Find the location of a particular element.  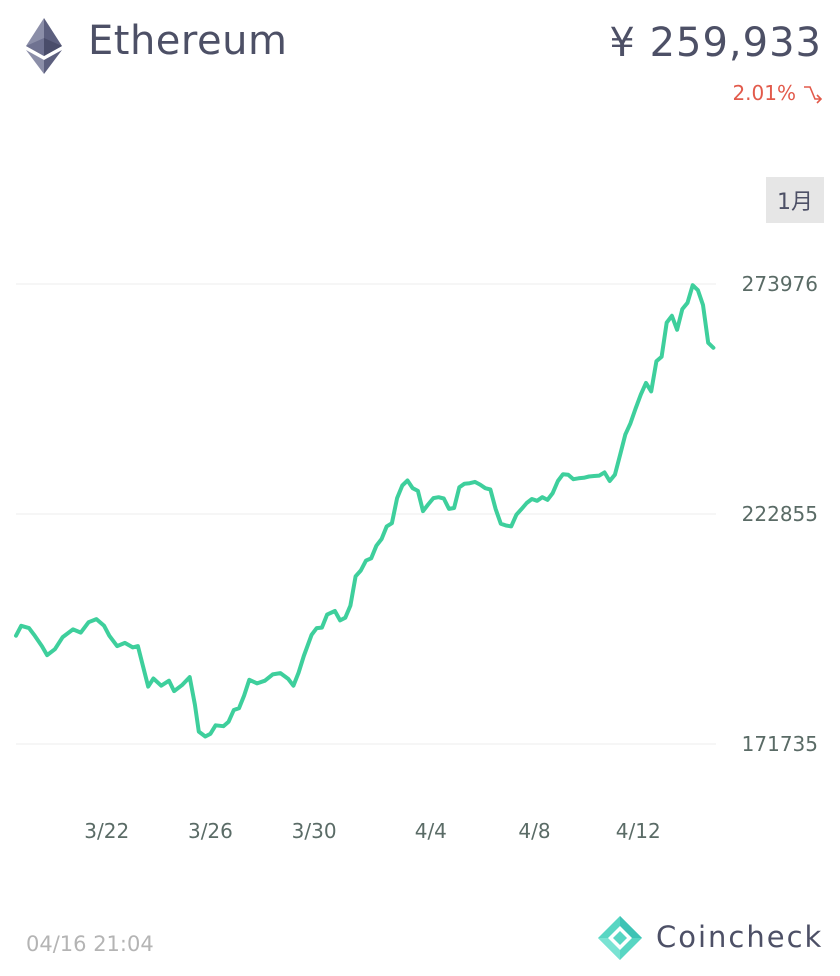

x-tick-label: 3/30 is located at coordinates (314, 831).